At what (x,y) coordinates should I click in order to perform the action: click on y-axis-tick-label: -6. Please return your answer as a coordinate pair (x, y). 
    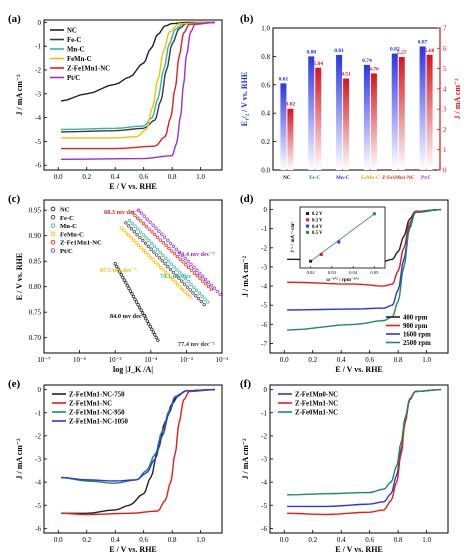
    Looking at the image, I should click on (38, 166).